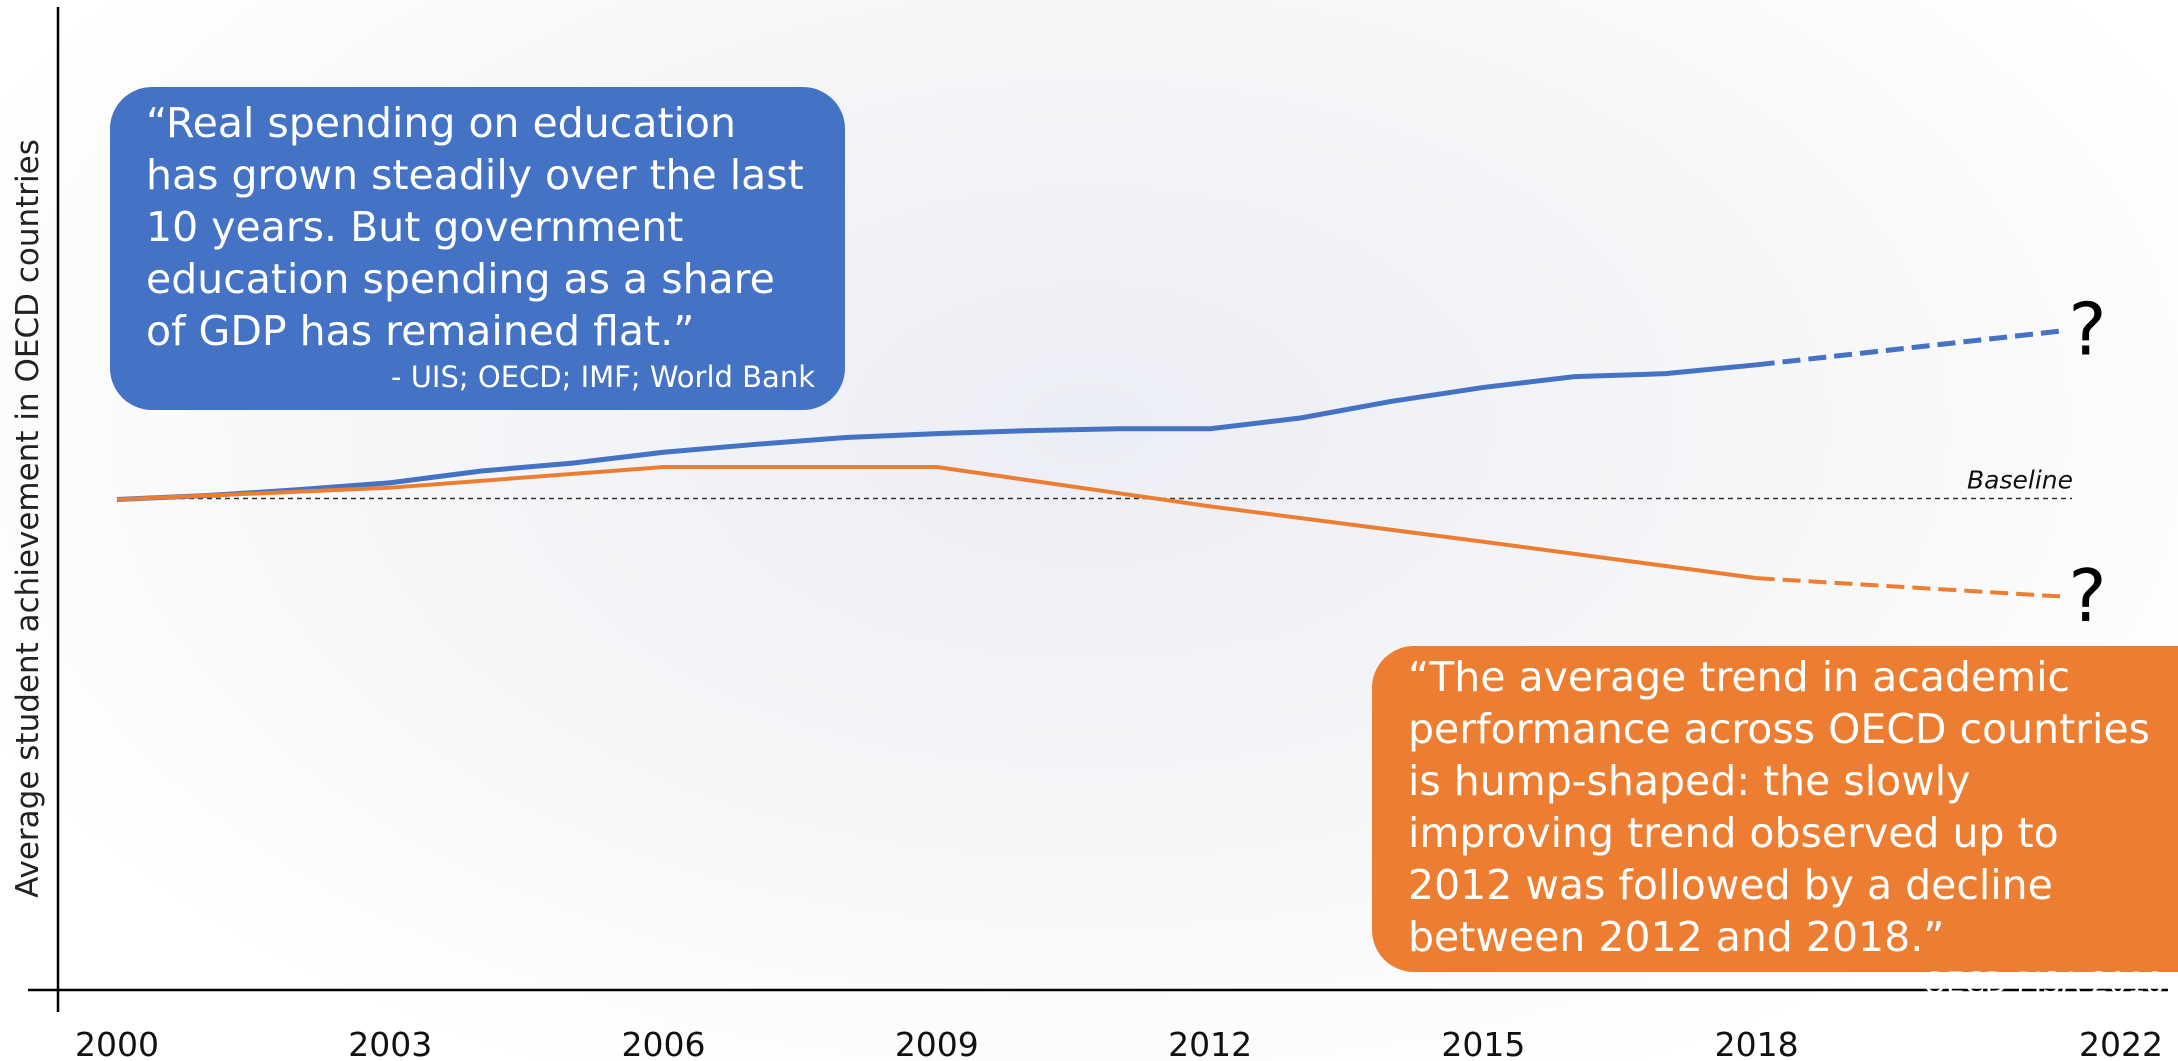 This screenshot has width=2178, height=1061. I want to click on x-tick-label: 2012, so click(1210, 1043).